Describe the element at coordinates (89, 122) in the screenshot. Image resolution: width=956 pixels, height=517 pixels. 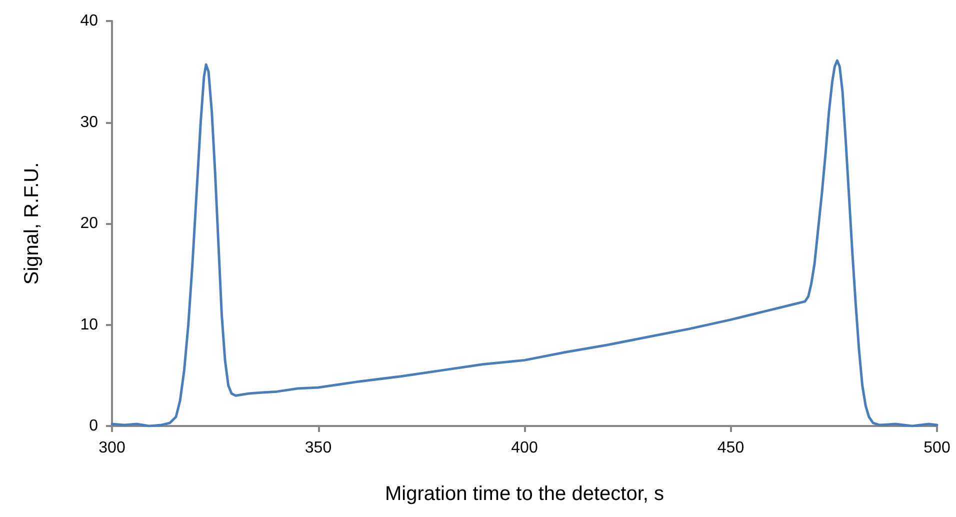
I see `y-tick-label: 30` at that location.